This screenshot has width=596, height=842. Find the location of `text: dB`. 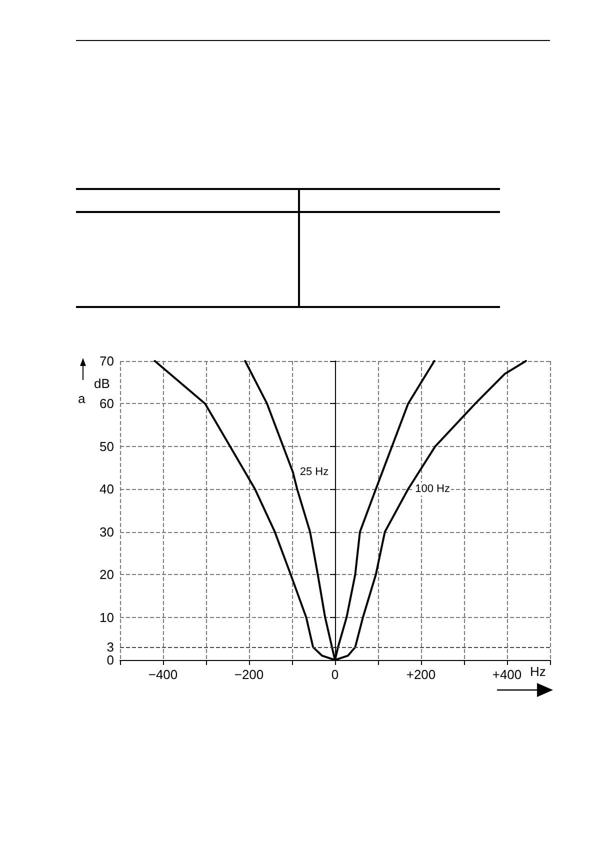

text: dB is located at coordinates (102, 383).